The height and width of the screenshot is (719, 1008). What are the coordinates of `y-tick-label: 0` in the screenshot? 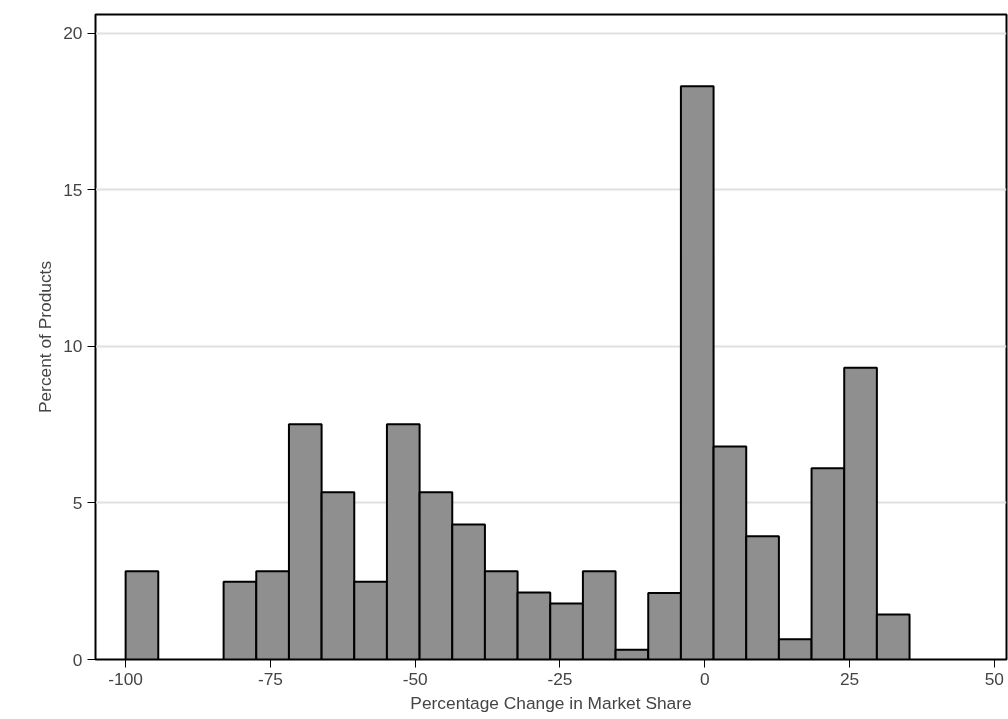 It's located at (77, 659).